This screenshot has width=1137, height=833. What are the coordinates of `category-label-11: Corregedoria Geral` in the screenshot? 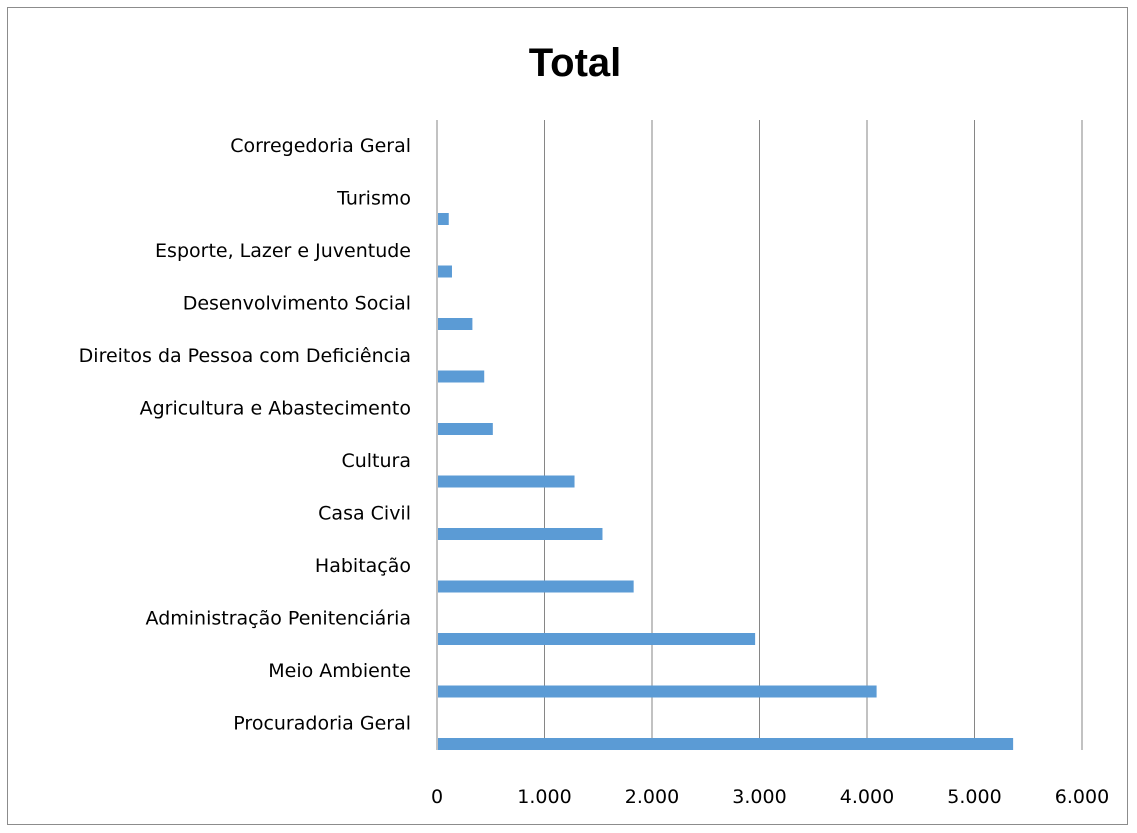 It's located at (320, 146).